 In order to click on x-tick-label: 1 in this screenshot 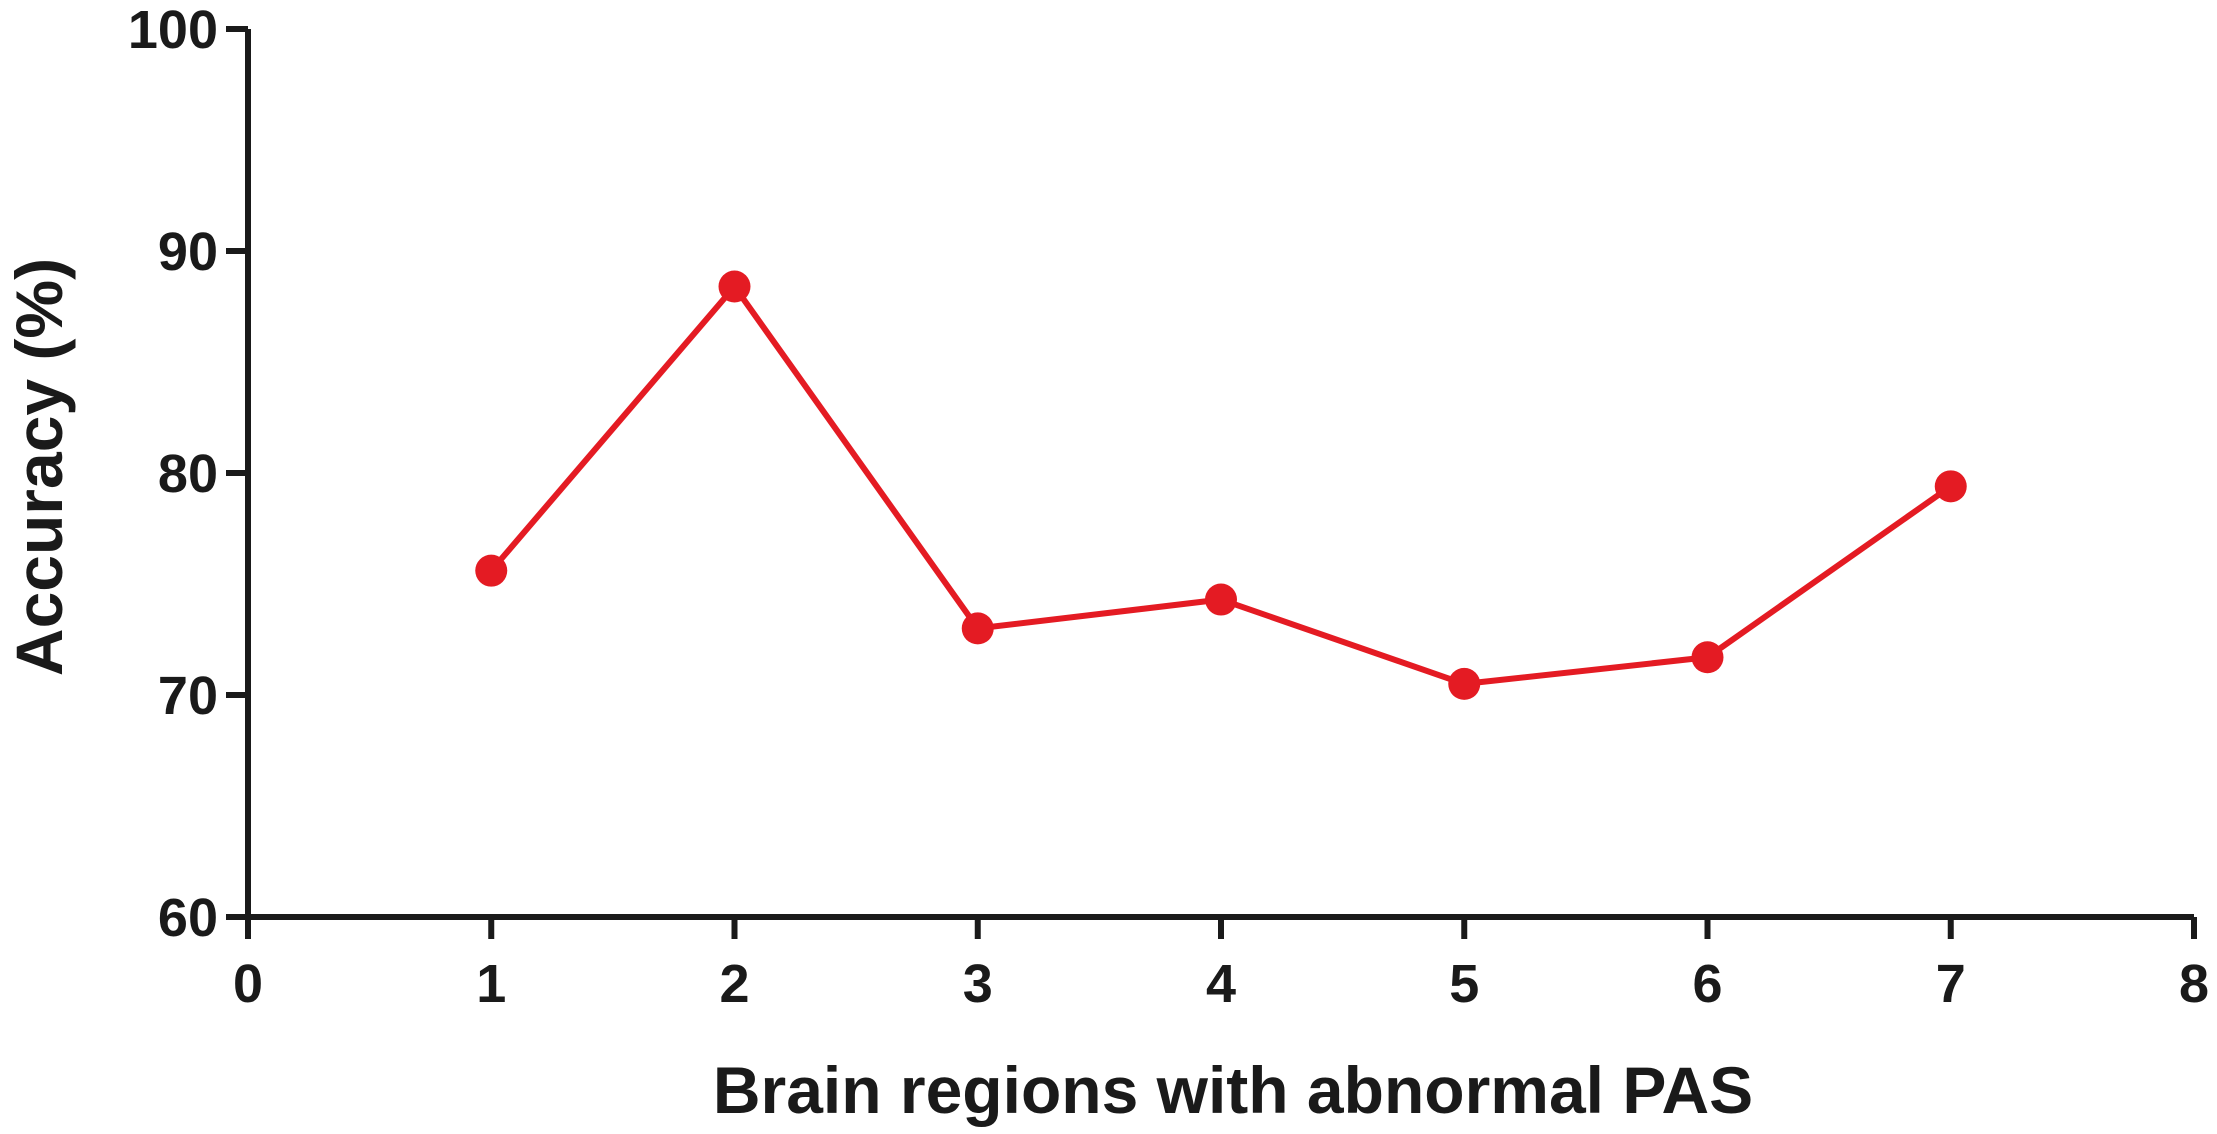, I will do `click(491, 984)`.